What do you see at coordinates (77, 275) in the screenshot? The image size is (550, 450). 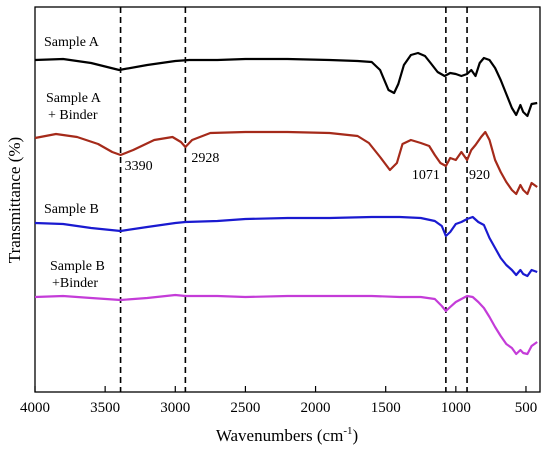 I see `series-label: Sample B +Binder` at bounding box center [77, 275].